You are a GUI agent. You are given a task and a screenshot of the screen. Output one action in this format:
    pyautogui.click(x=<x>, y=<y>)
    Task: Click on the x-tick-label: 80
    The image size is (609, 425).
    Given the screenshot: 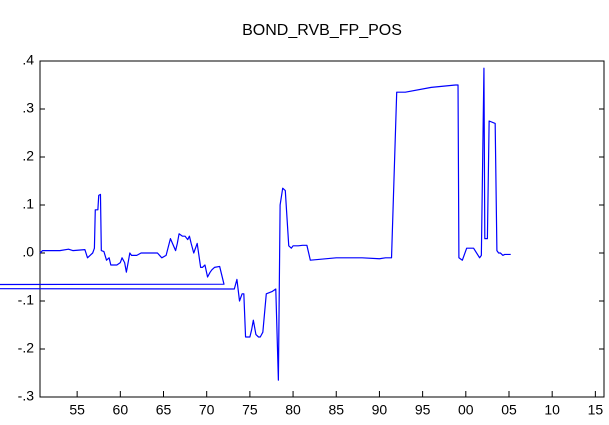 What is the action you would take?
    pyautogui.click(x=293, y=410)
    